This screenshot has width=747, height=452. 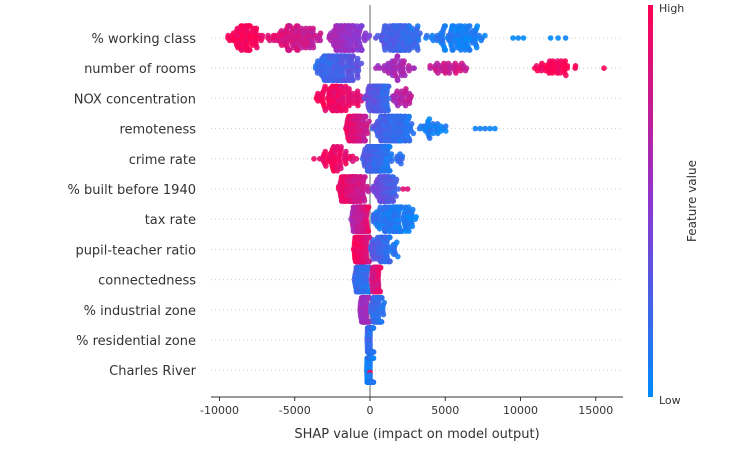 What do you see at coordinates (370, 410) in the screenshot?
I see `x-tick-label: 0` at bounding box center [370, 410].